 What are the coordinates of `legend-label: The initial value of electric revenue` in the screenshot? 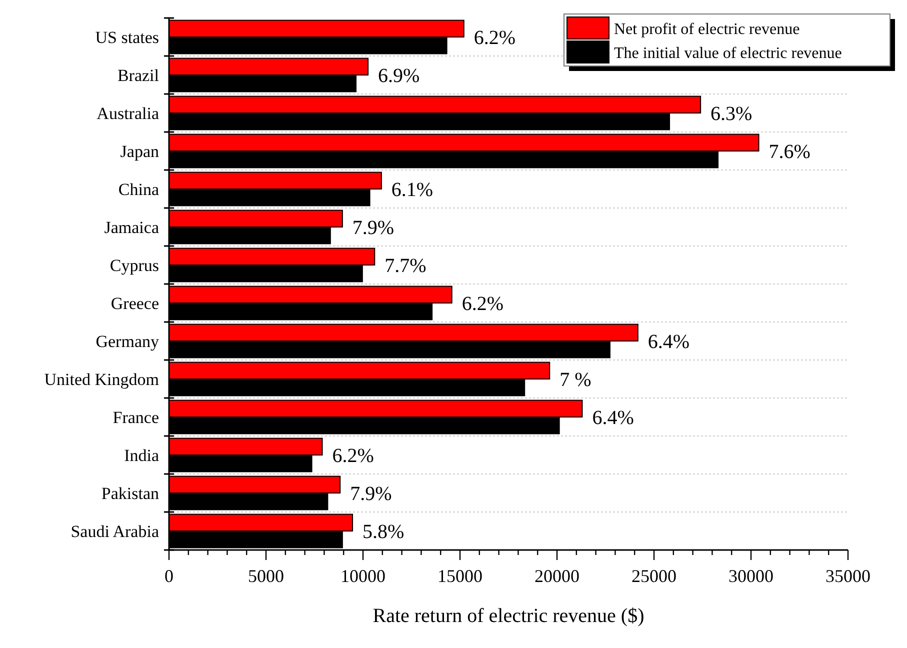 It's located at (728, 53).